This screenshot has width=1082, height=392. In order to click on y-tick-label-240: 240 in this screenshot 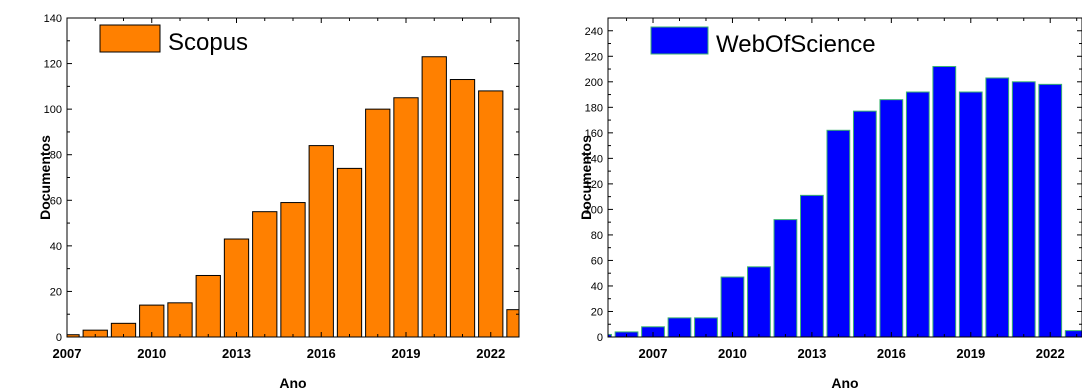, I will do `click(594, 32)`.